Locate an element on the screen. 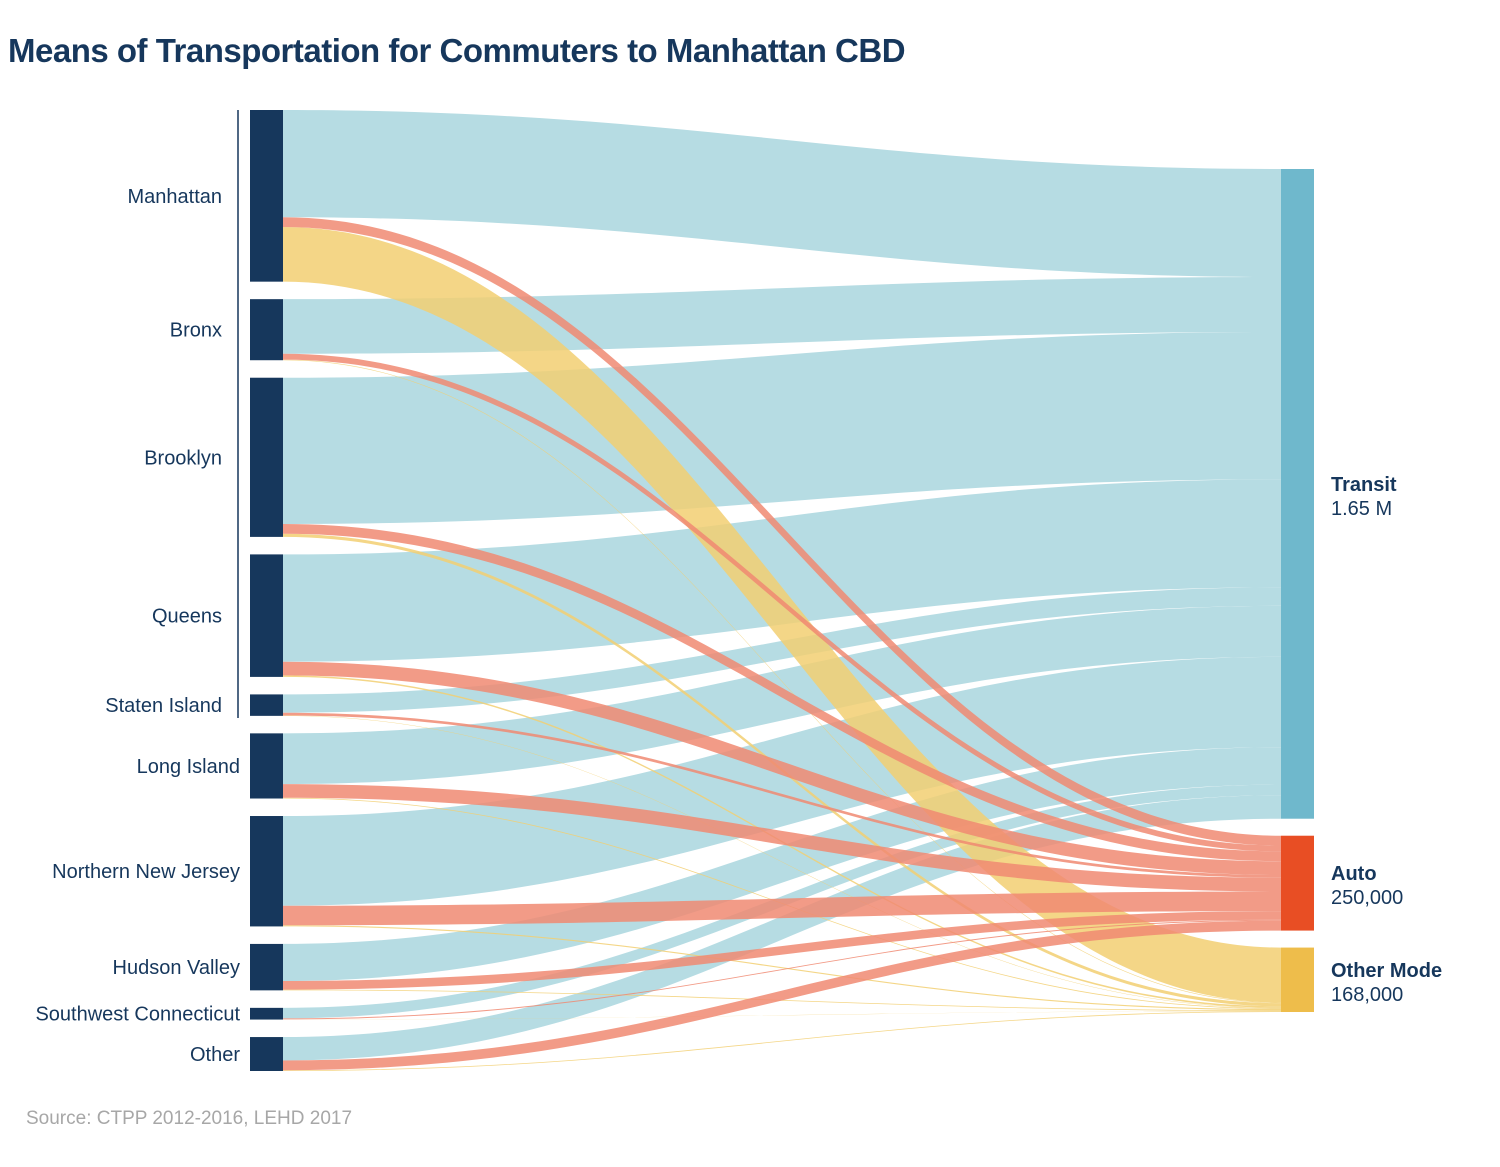  node-auto is located at coordinates (1297, 883).